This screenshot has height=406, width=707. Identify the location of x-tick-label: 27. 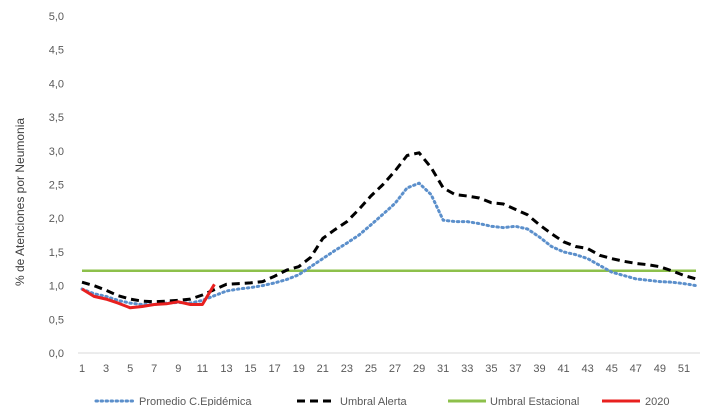
(395, 369).